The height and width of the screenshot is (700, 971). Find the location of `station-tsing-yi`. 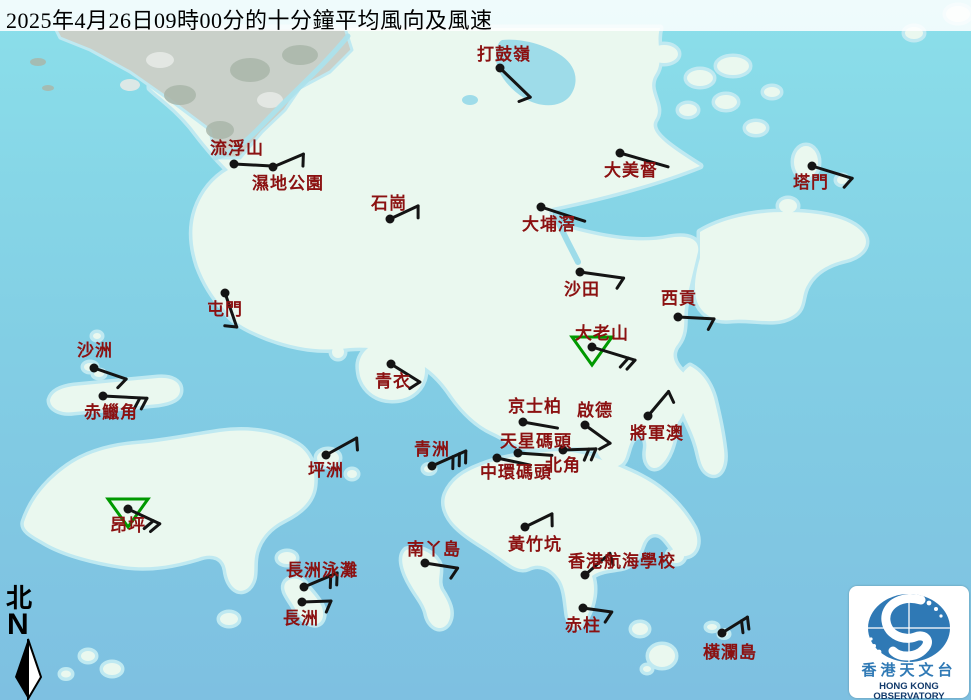

station-tsing-yi is located at coordinates (404, 375).